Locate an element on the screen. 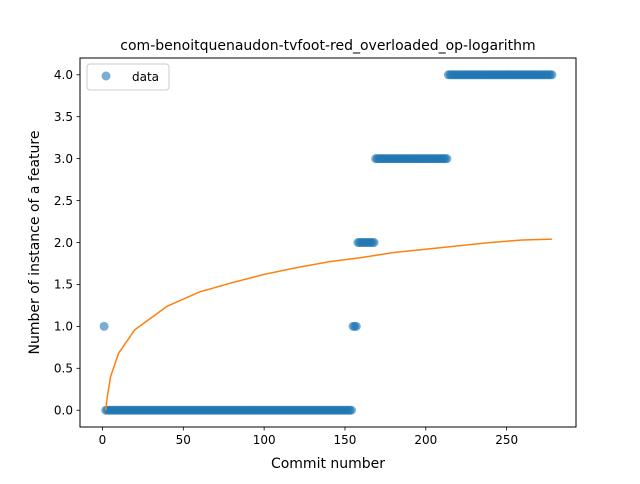 The height and width of the screenshot is (484, 640). y-axis-label: Number of instance of a feature is located at coordinates (35, 243).